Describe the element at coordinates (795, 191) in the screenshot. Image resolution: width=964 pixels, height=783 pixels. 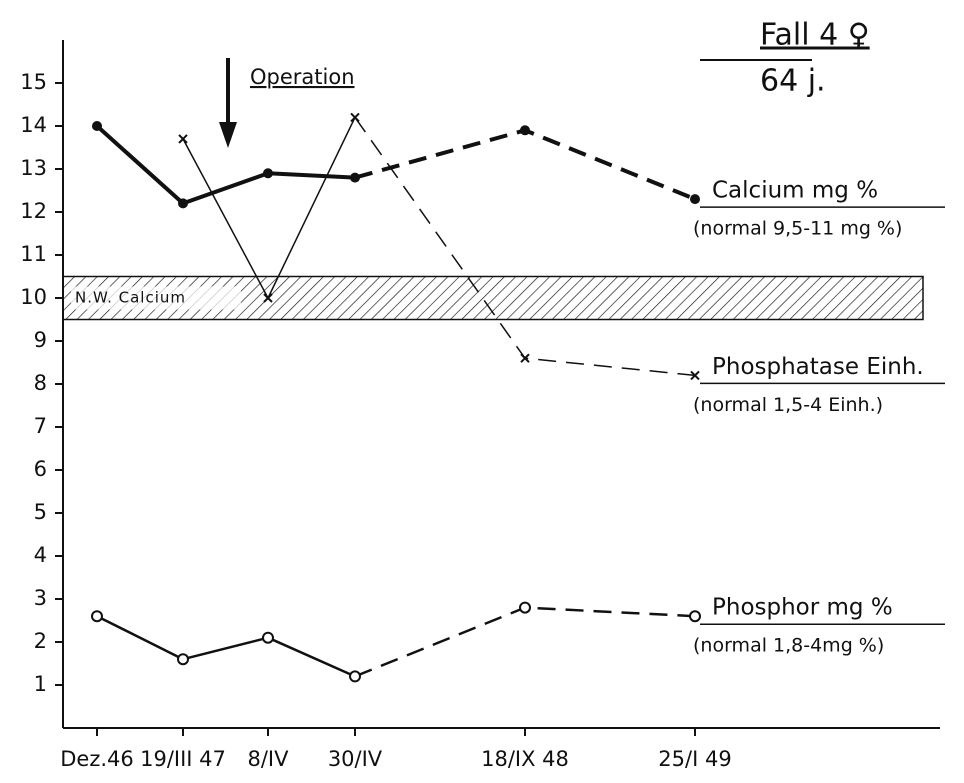
I see `legend-label: Calcium mg %` at that location.